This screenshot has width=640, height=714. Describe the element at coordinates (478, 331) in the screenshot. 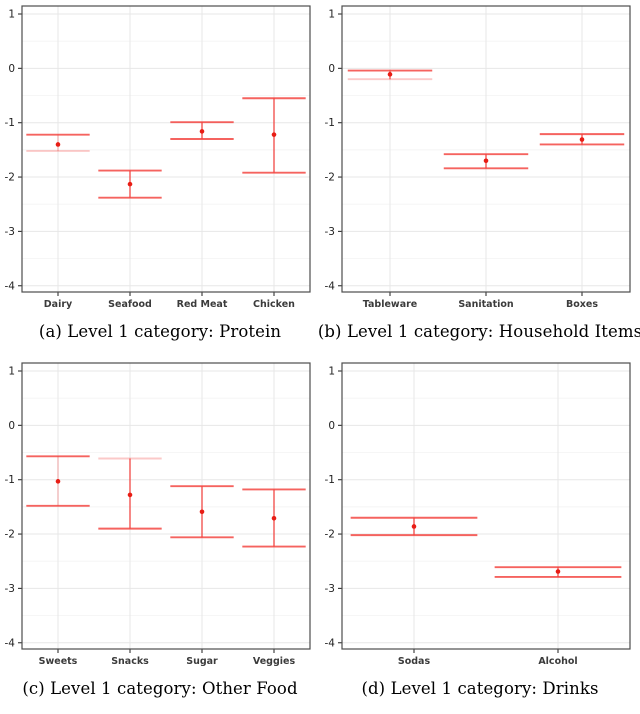

I see `caption-household-items: (b) Level 1 category: Household Items` at that location.